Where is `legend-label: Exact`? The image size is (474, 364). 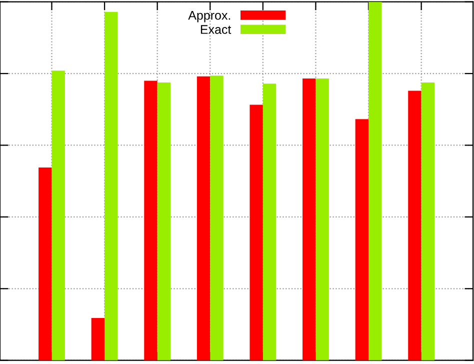 legend-label: Exact is located at coordinates (216, 29).